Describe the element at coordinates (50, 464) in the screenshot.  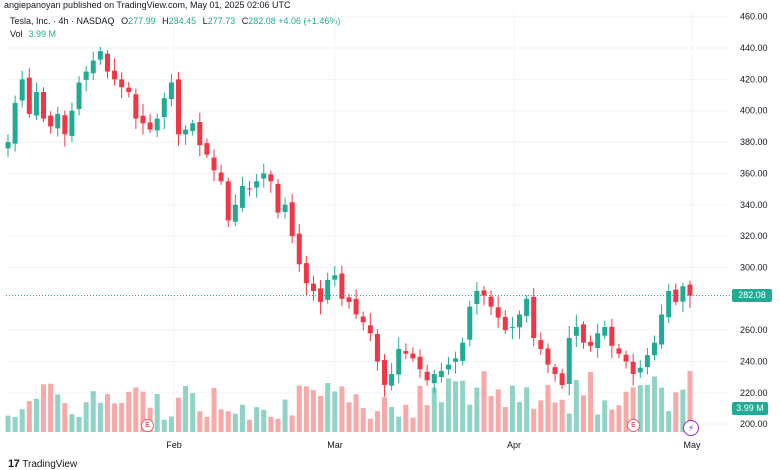
I see `tradingview-brand: TradingView` at that location.